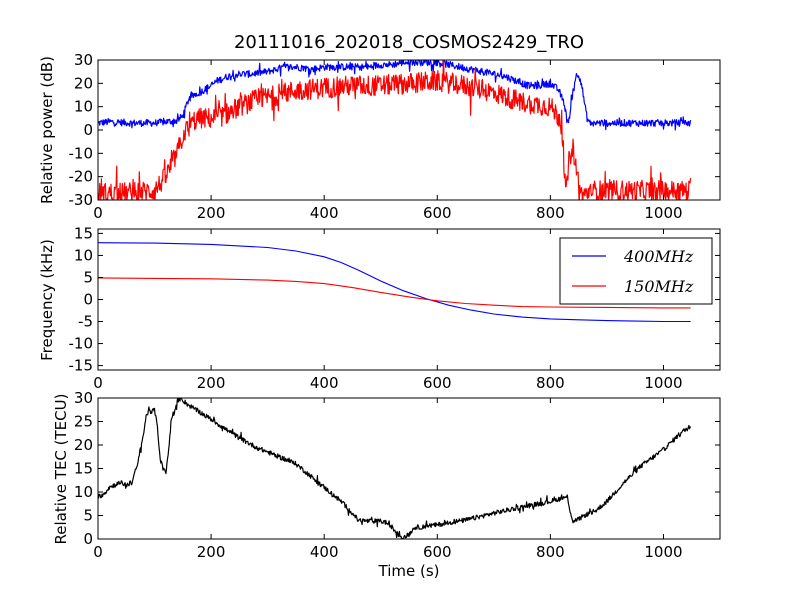  I want to click on power-ytick-label: -30, so click(81, 200).